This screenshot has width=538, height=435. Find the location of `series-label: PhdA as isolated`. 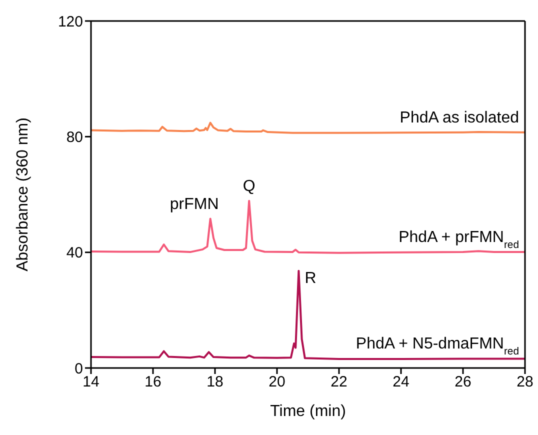

series-label: PhdA as isolated is located at coordinates (459, 117).